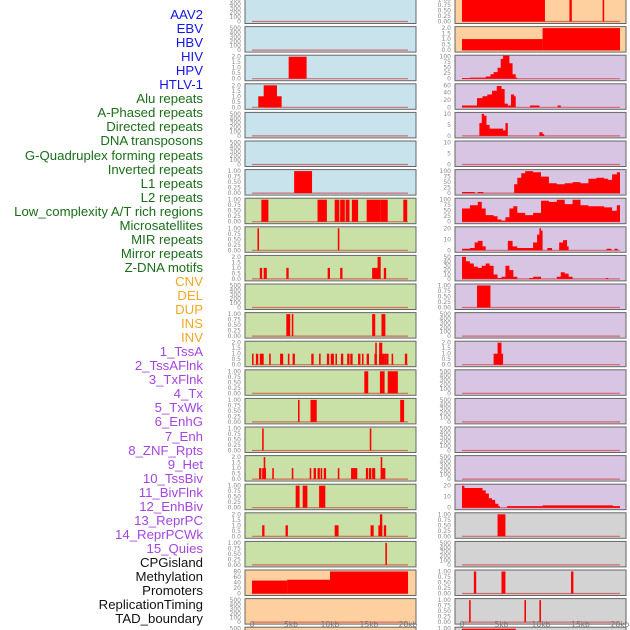 The height and width of the screenshot is (630, 630). Describe the element at coordinates (535, 239) in the screenshot. I see `track-panel: 20 10 0` at that location.